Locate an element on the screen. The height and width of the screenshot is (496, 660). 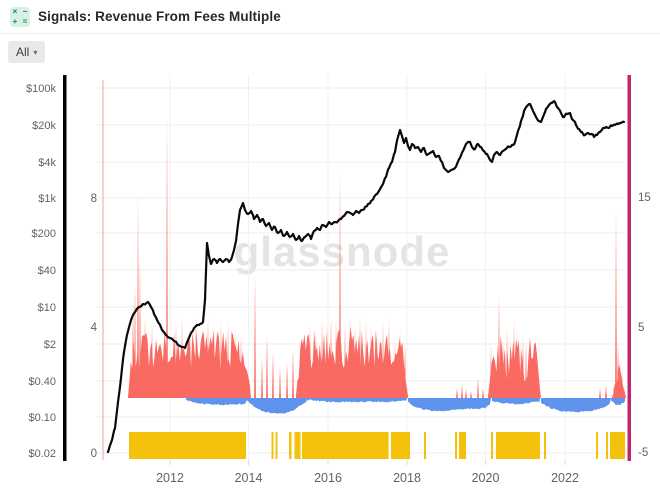
left-axis-line is located at coordinates (65, 268).